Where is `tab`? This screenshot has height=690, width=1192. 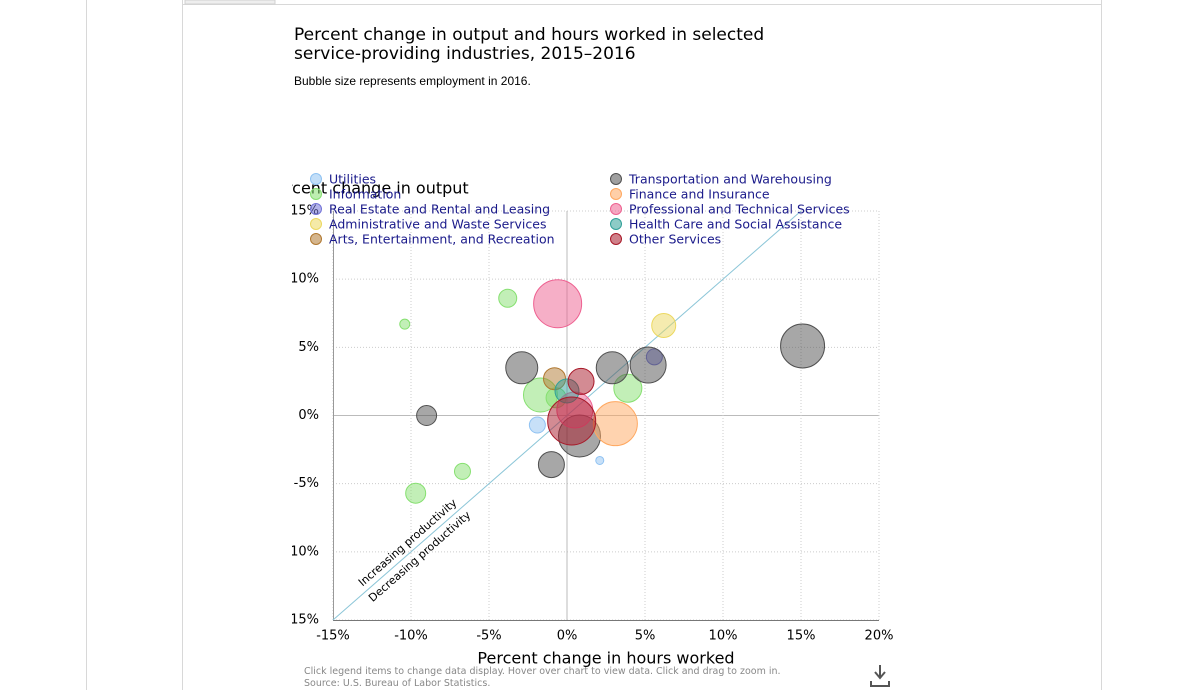 tab is located at coordinates (230, 2).